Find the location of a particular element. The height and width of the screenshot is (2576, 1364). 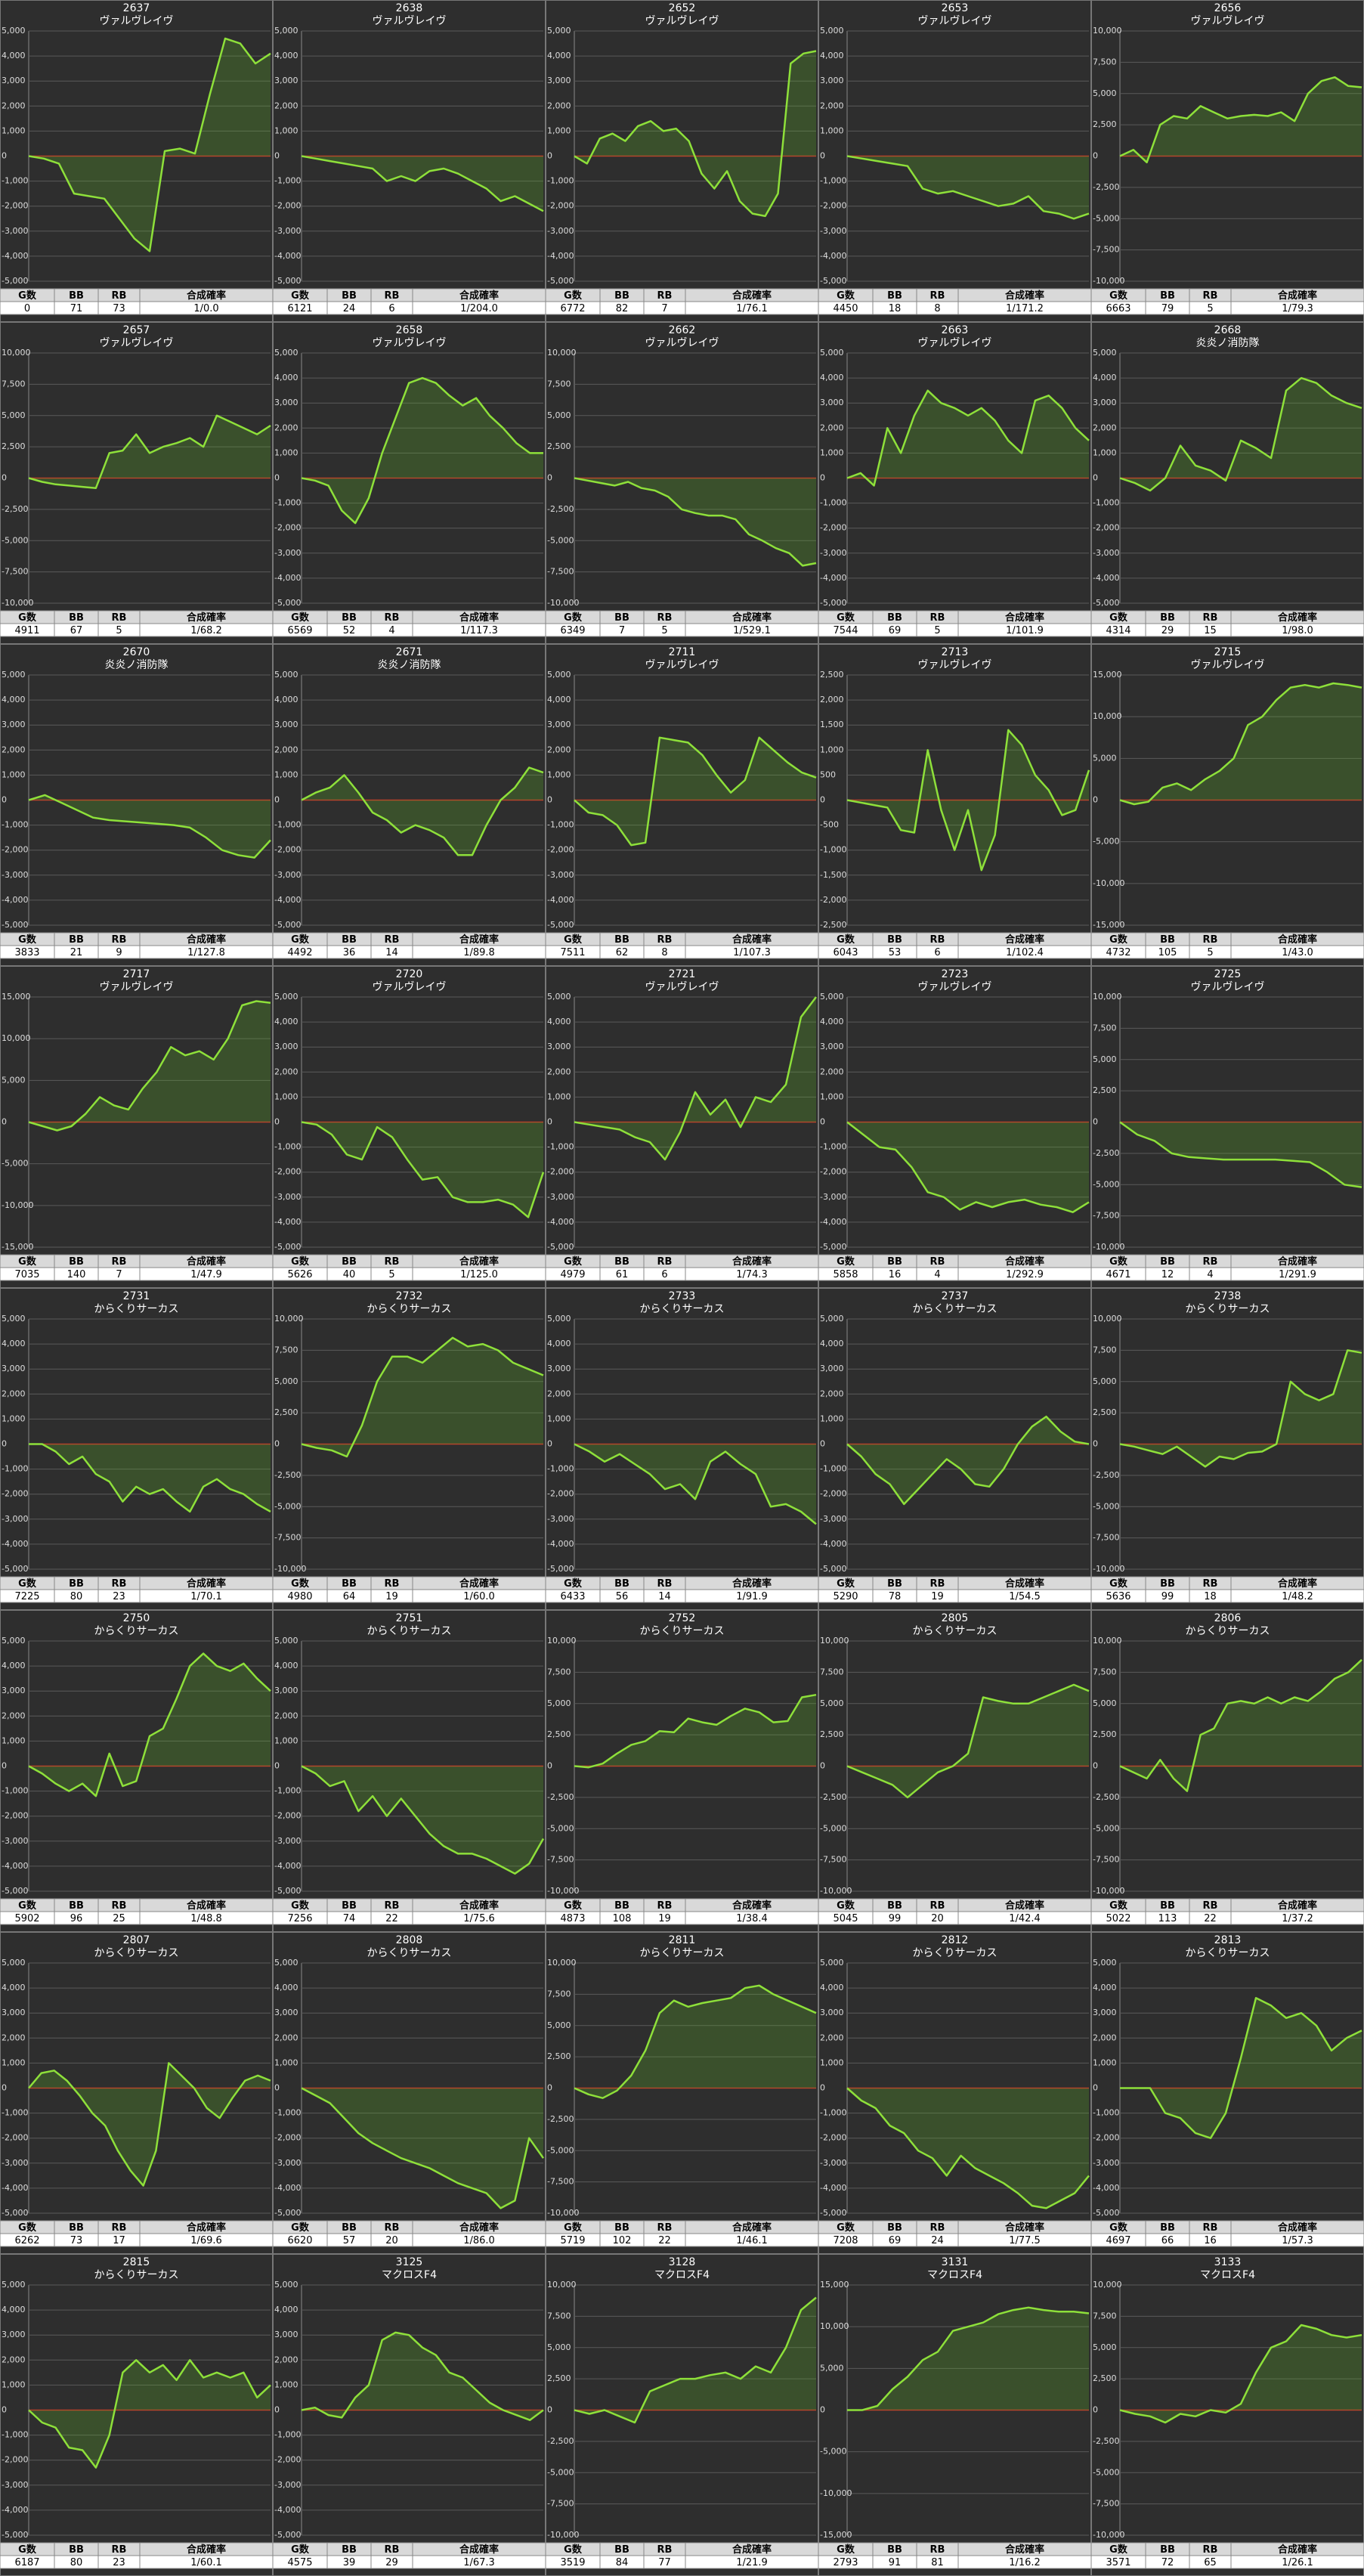

table-cell: 80 is located at coordinates (76, 2562).